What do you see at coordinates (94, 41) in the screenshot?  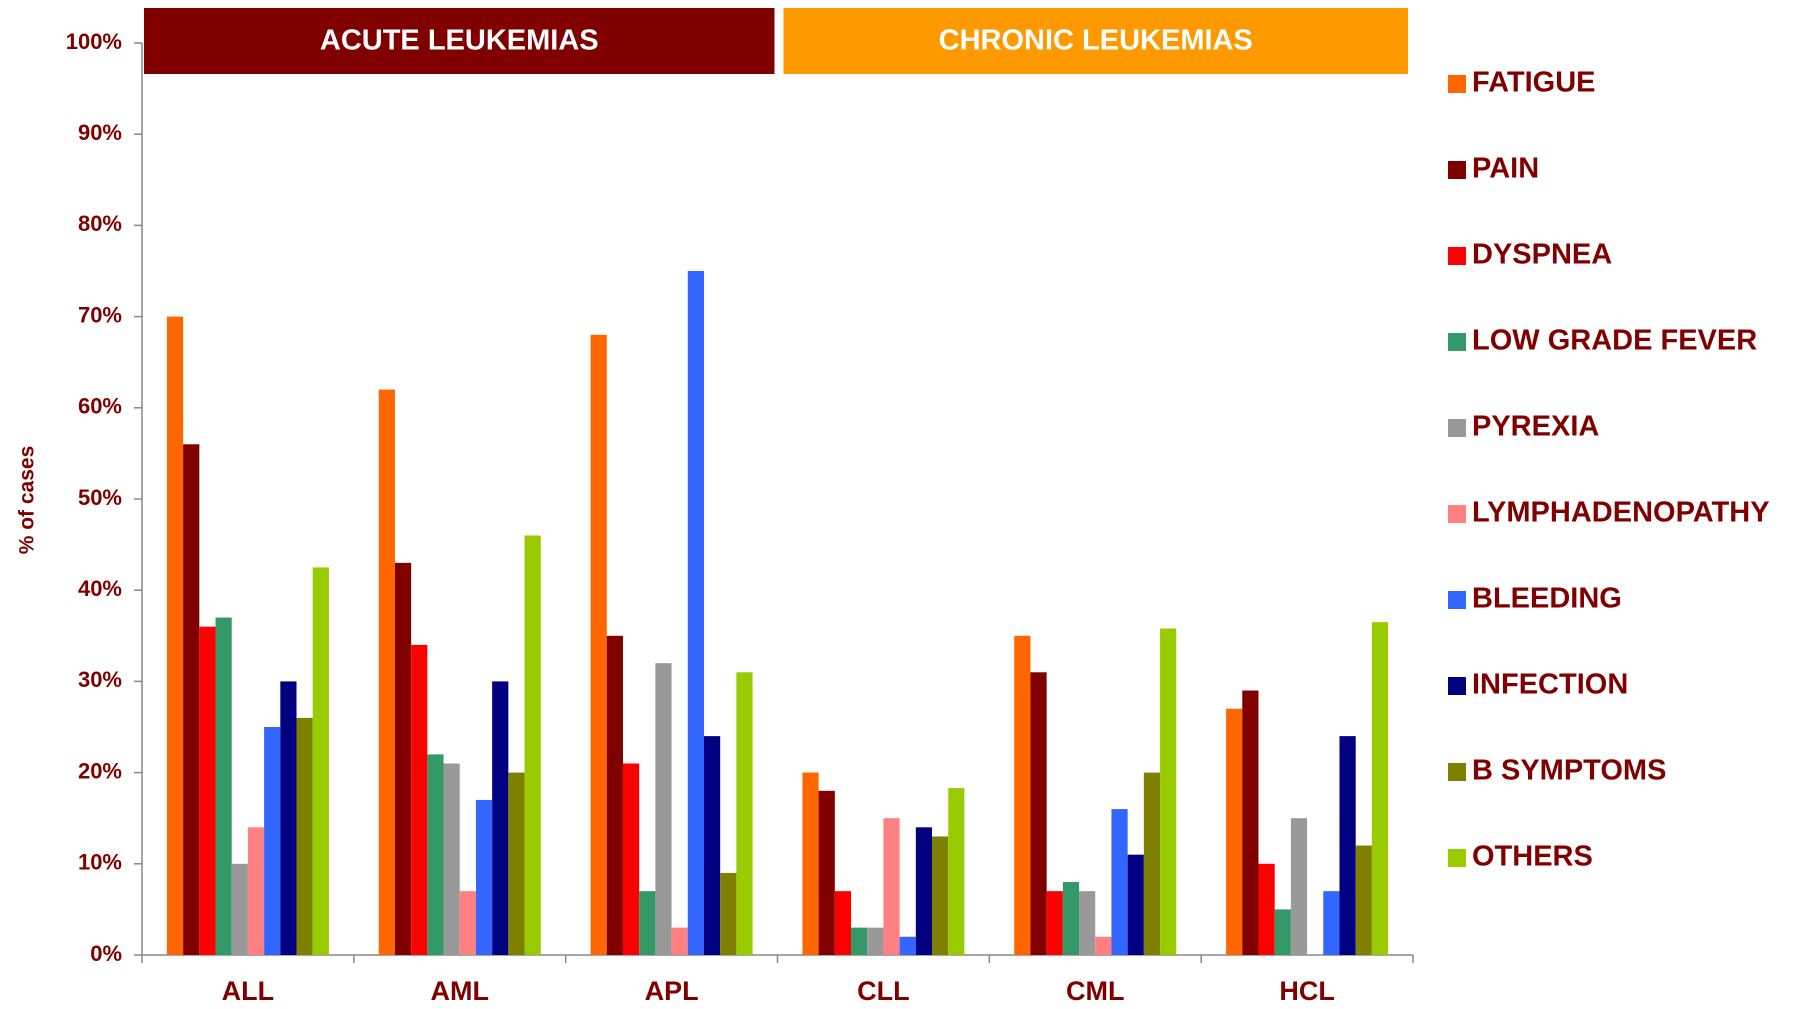 I see `y-tick-label: 100%` at bounding box center [94, 41].